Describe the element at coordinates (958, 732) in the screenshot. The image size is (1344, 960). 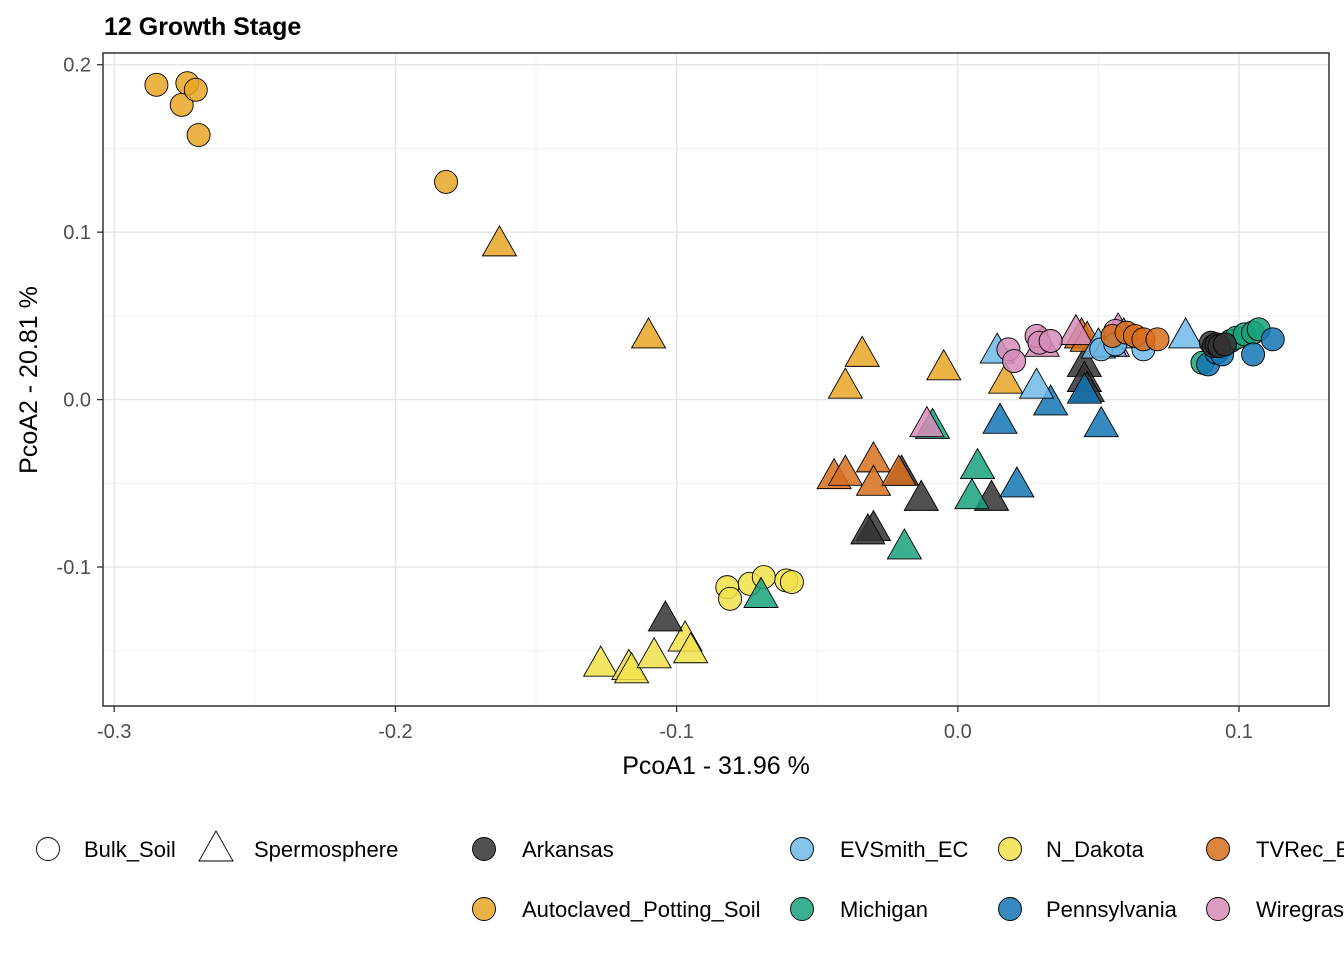
I see `x-tick-label: 0.0` at that location.